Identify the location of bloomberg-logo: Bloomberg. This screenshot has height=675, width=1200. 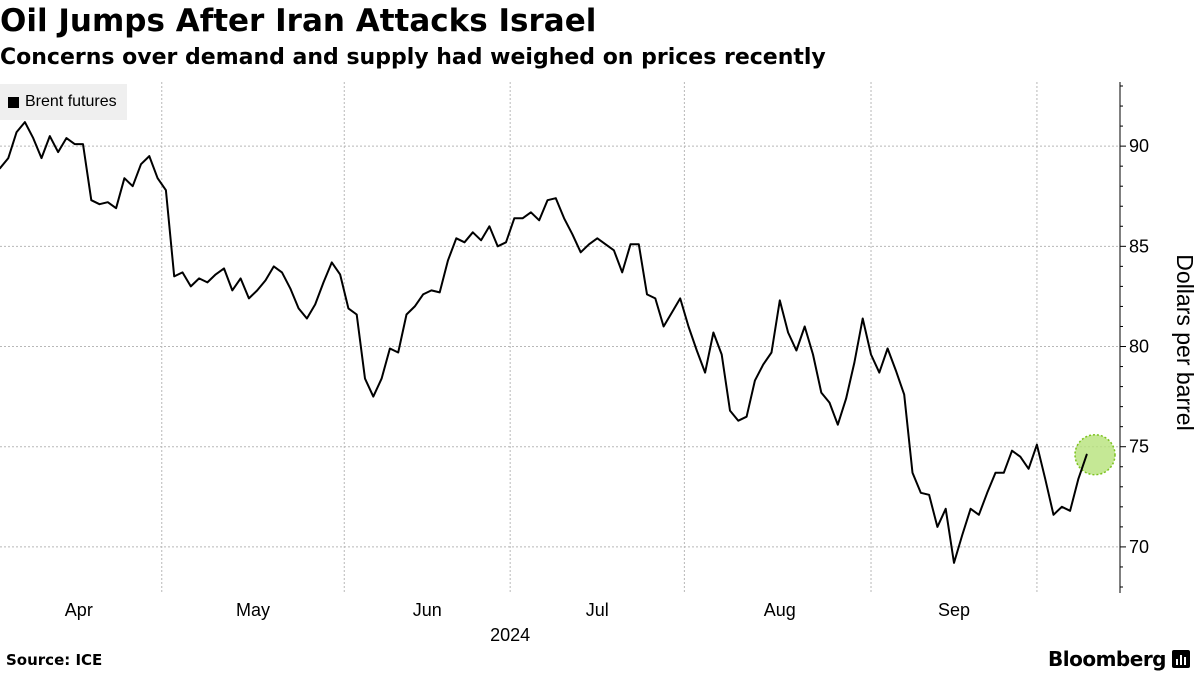
(1119, 659).